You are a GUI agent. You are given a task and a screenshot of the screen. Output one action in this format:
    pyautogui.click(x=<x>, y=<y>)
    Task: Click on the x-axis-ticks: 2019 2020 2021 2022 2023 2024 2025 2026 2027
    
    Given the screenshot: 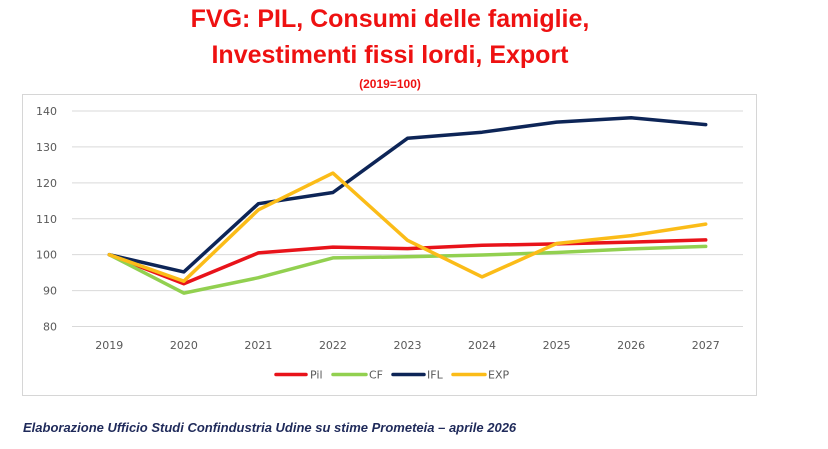 What is the action you would take?
    pyautogui.click(x=407, y=345)
    